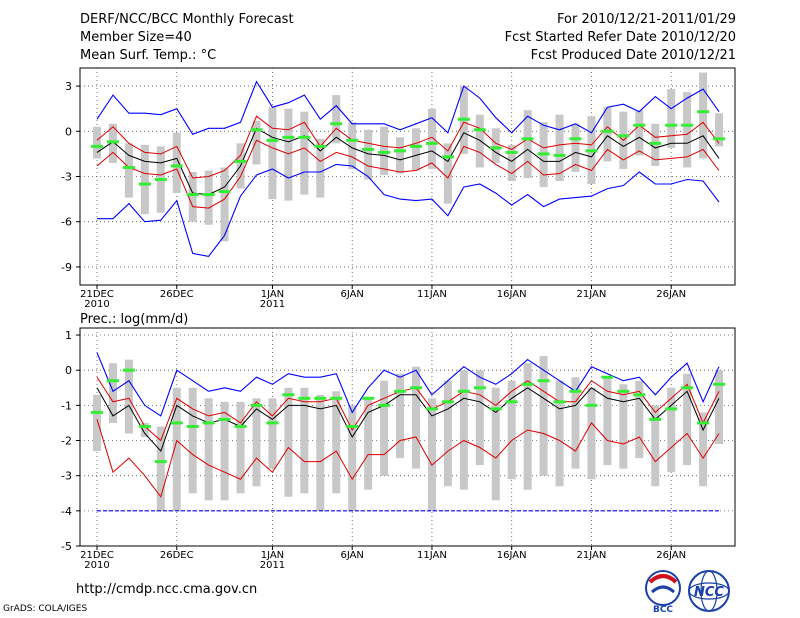 The image size is (800, 618). What do you see at coordinates (646, 19) in the screenshot?
I see `forecast-range: For 2010/12/21-2011/01/29` at bounding box center [646, 19].